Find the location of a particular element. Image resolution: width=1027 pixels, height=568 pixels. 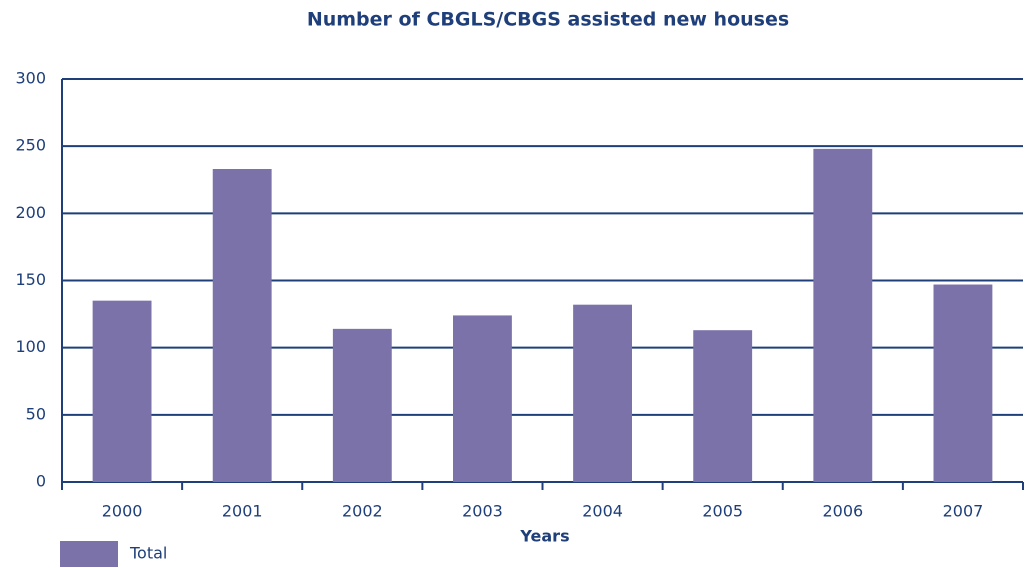

x-tick-label: 2000 is located at coordinates (122, 511).